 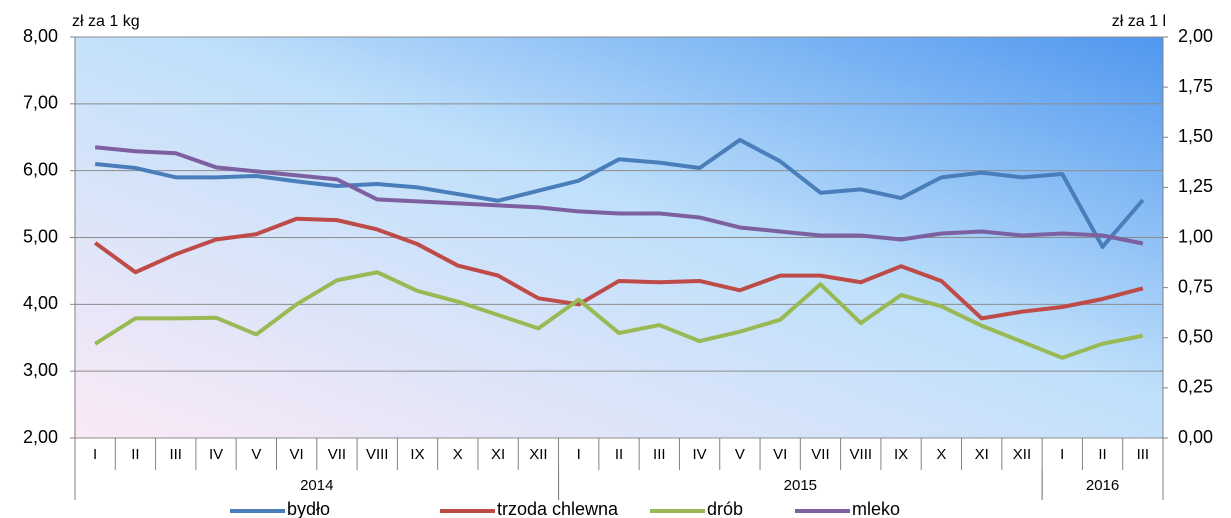 I want to click on y-axis-label: zł za 1 kg, so click(x=106, y=21).